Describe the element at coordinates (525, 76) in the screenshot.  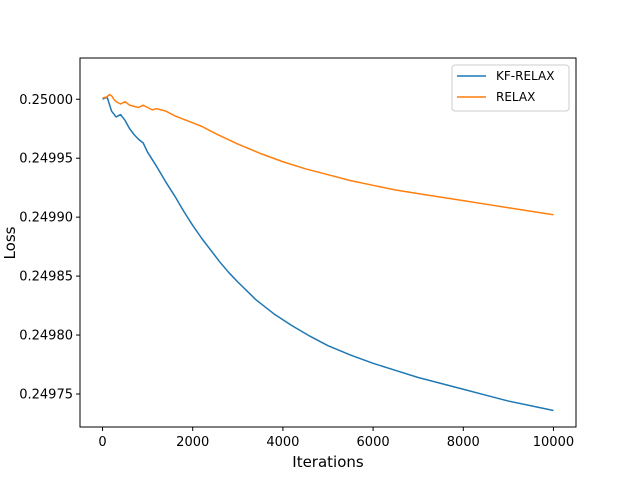
I see `legend-label-0: KF-RELAX` at that location.